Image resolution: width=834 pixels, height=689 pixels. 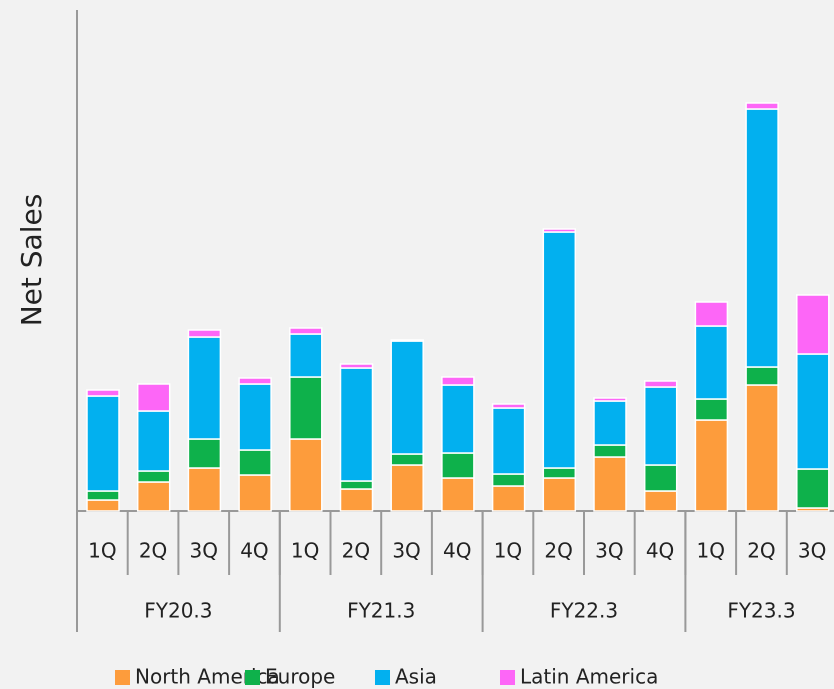 What do you see at coordinates (178, 611) in the screenshot?
I see `group-label: FY20.3` at bounding box center [178, 611].